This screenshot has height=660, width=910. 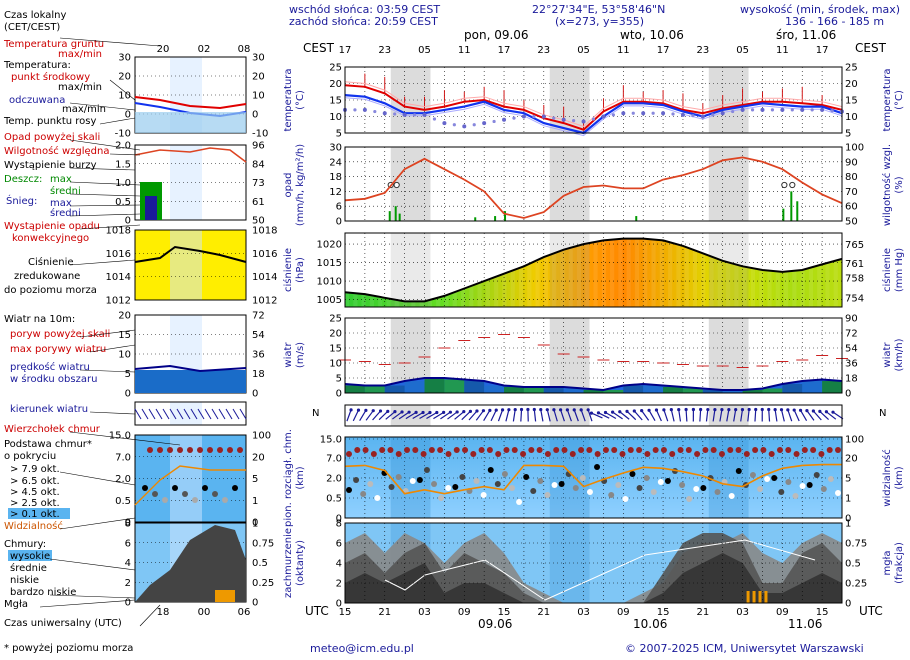 What do you see at coordinates (190, 368) in the screenshot?
I see `mini-wind-line` at bounding box center [190, 368].